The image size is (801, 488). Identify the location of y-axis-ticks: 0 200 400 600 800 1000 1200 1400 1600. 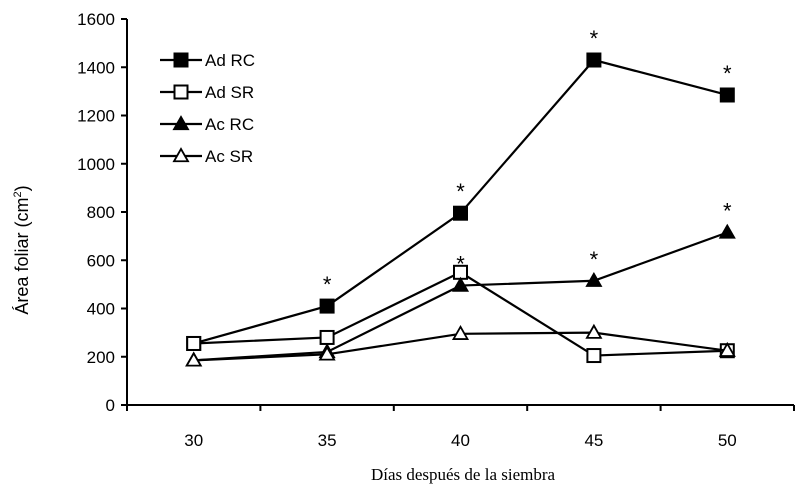
(102, 212).